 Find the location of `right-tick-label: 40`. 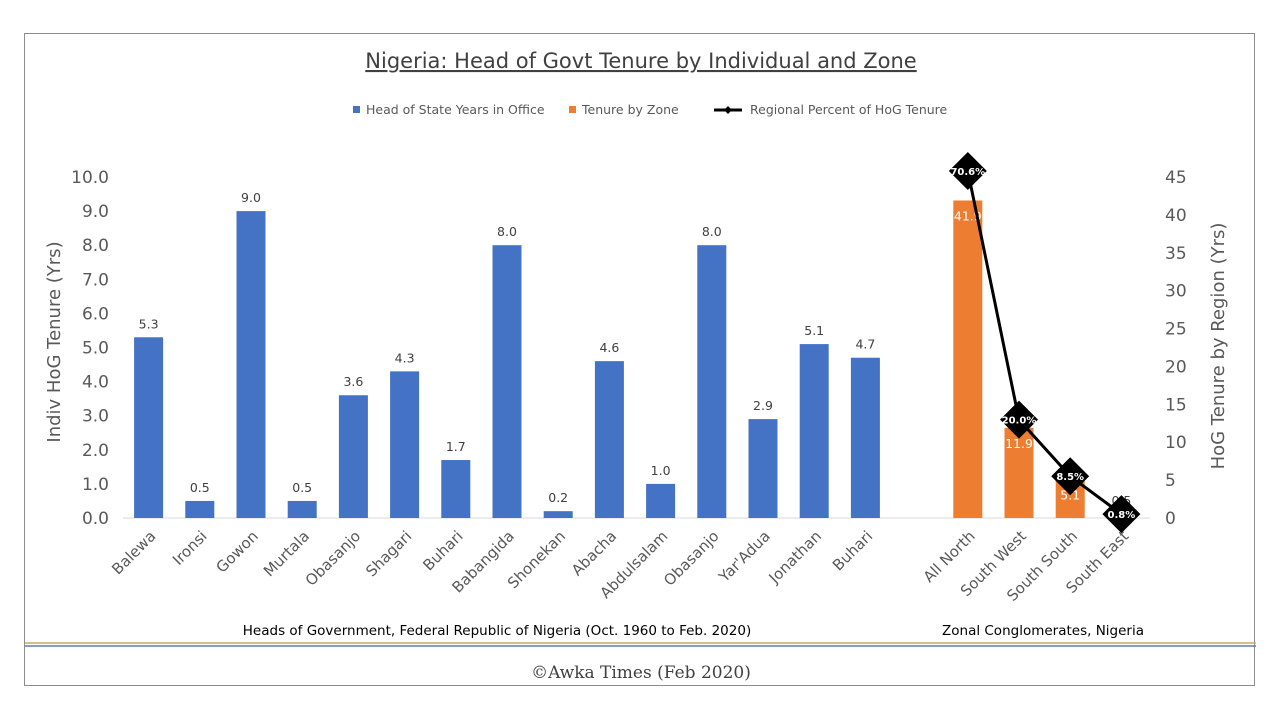

right-tick-label: 40 is located at coordinates (1176, 216).